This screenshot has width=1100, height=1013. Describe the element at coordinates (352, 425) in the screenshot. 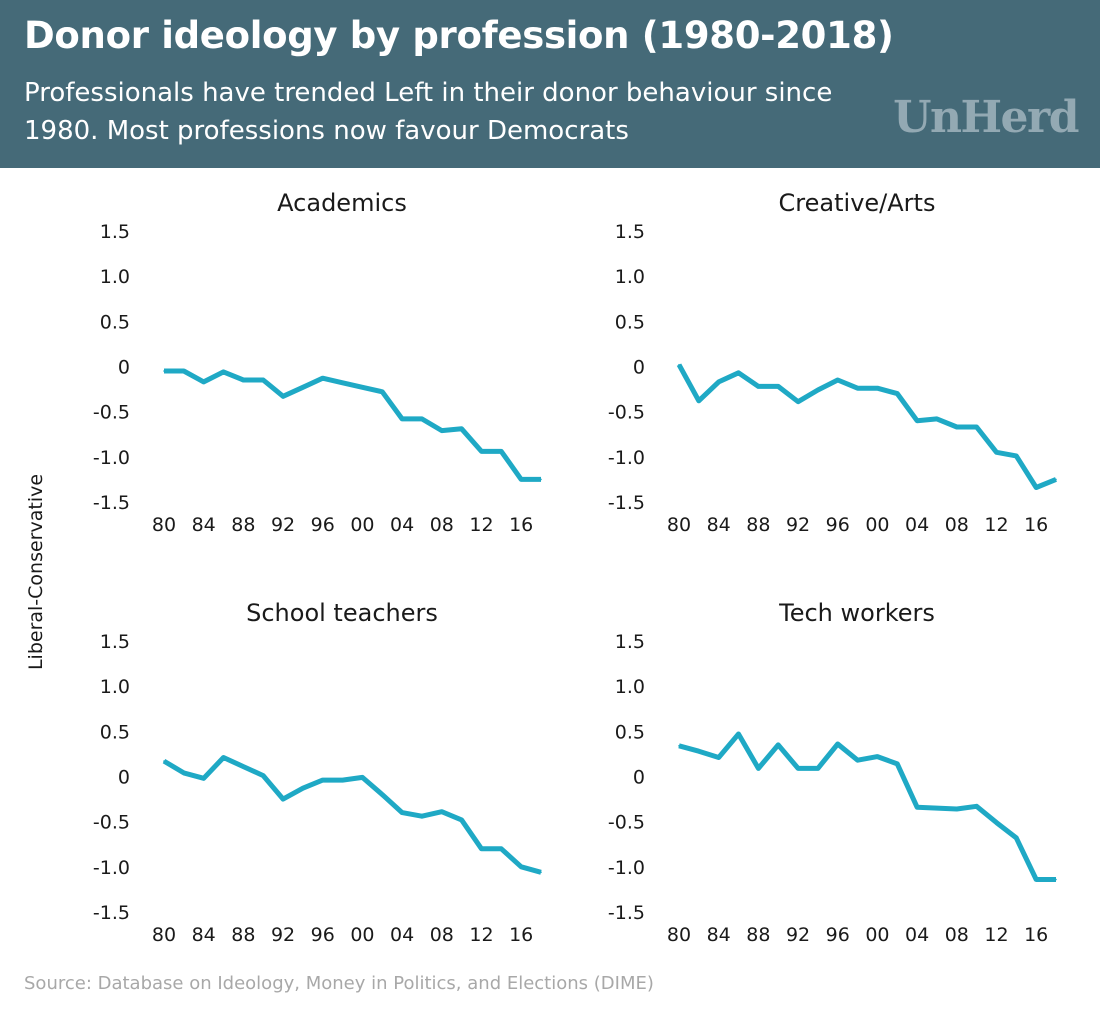

I see `series-line-academics` at that location.